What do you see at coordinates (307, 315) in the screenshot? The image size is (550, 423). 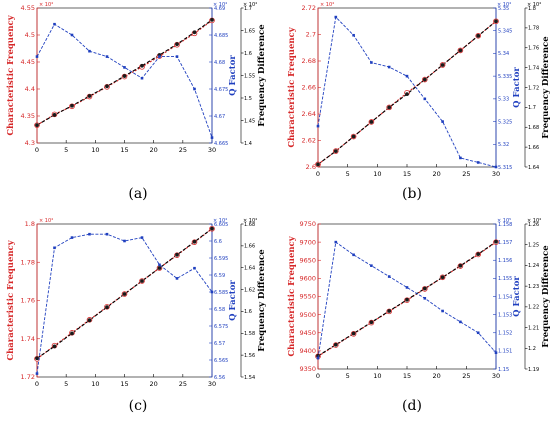 I see `left-y-tick-label: 9500` at bounding box center [307, 315].